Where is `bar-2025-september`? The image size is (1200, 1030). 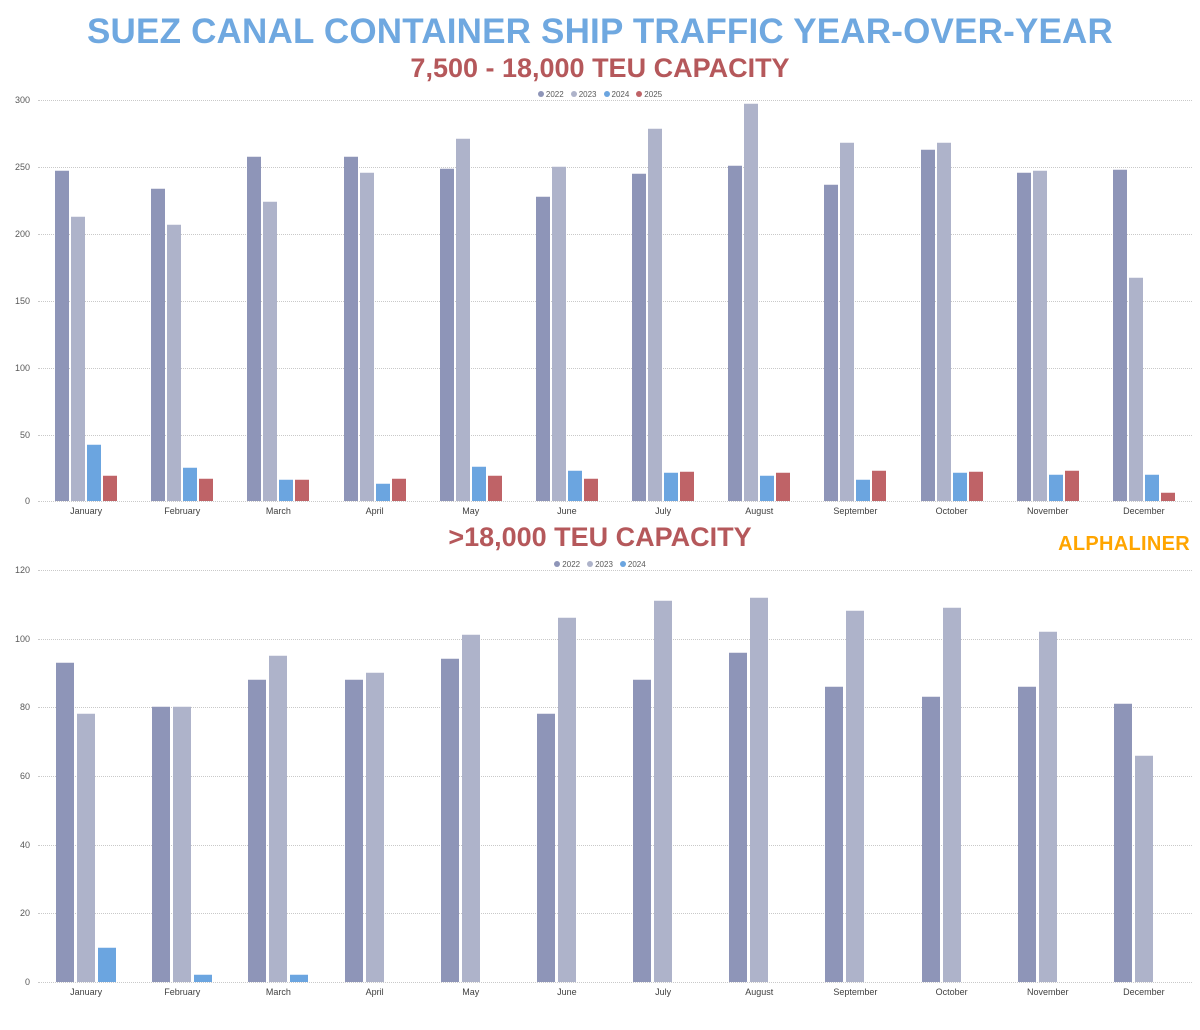 bar-2025-september is located at coordinates (879, 485).